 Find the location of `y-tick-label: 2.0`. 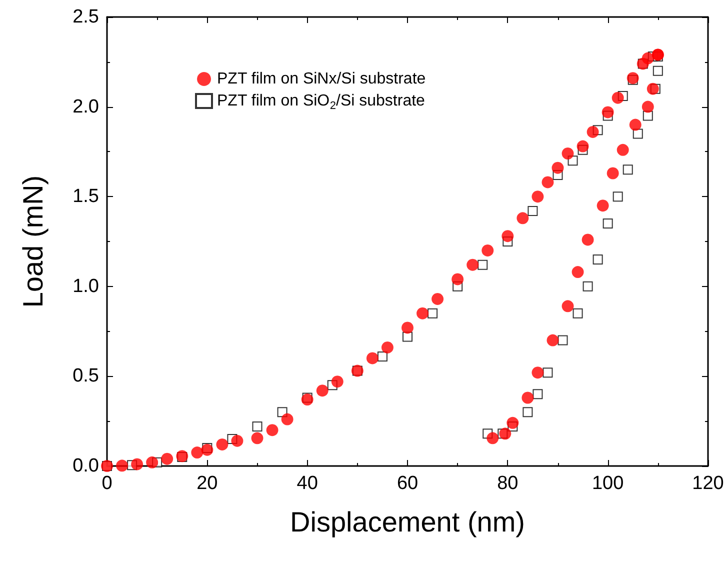

y-tick-label: 2.0 is located at coordinates (85, 107).